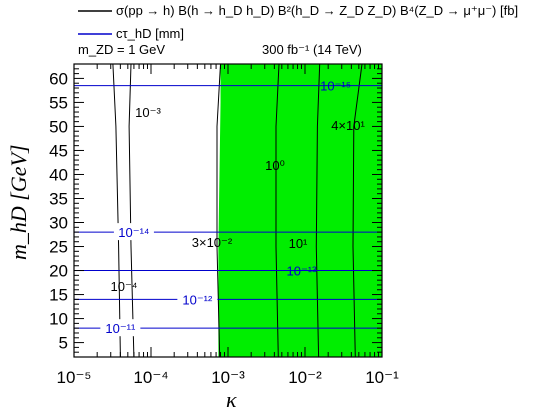 This screenshot has height=410, width=536. I want to click on y-tick-label-7: 40, so click(58, 174).